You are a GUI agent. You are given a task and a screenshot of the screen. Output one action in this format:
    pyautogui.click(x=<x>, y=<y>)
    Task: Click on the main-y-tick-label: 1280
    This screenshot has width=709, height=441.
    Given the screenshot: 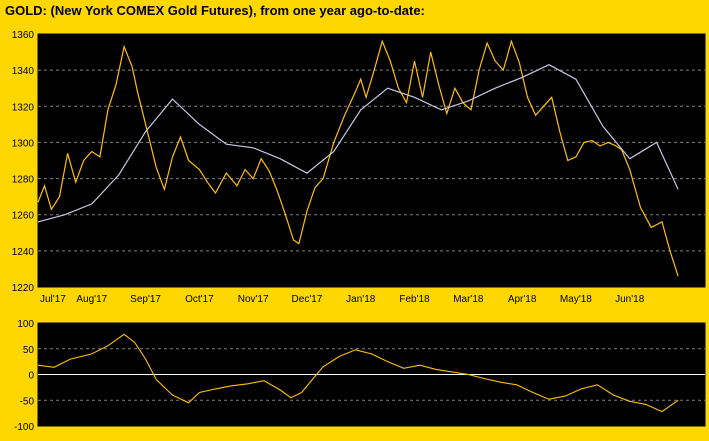 What is the action you would take?
    pyautogui.click(x=23, y=180)
    